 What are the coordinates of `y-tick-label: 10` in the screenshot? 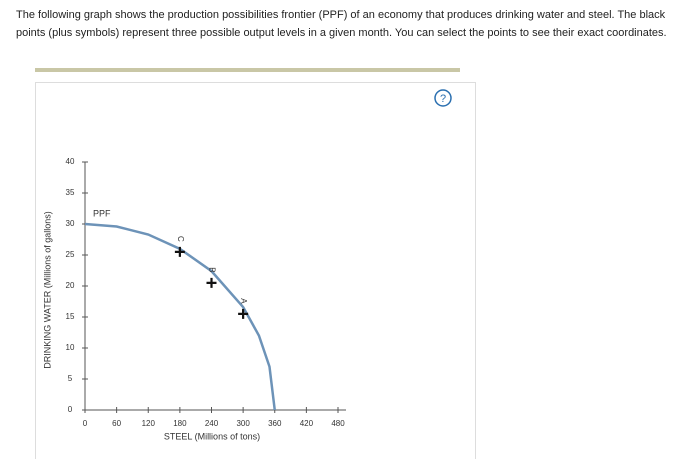 It's located at (70, 347).